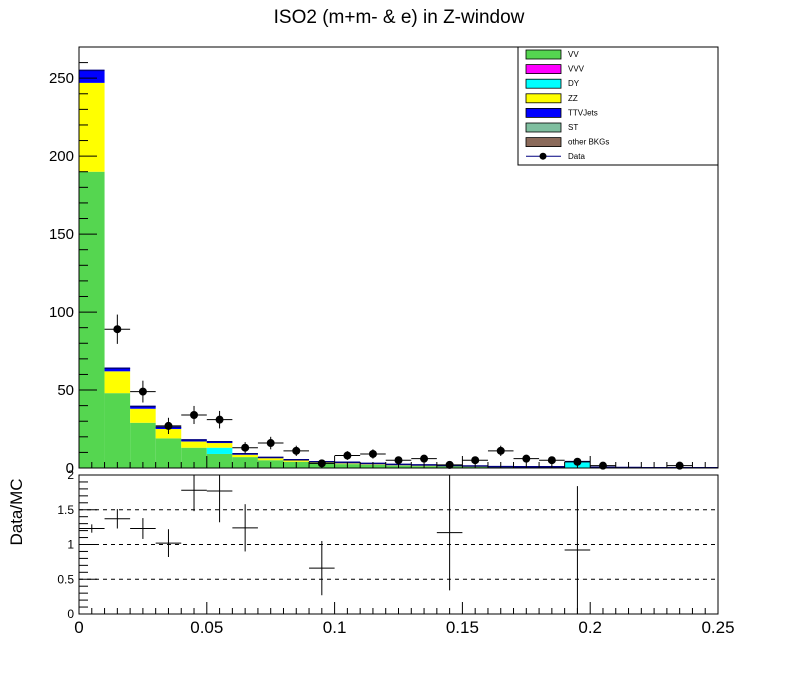  I want to click on ratio-y-tick-label: 1.5, so click(65, 510).